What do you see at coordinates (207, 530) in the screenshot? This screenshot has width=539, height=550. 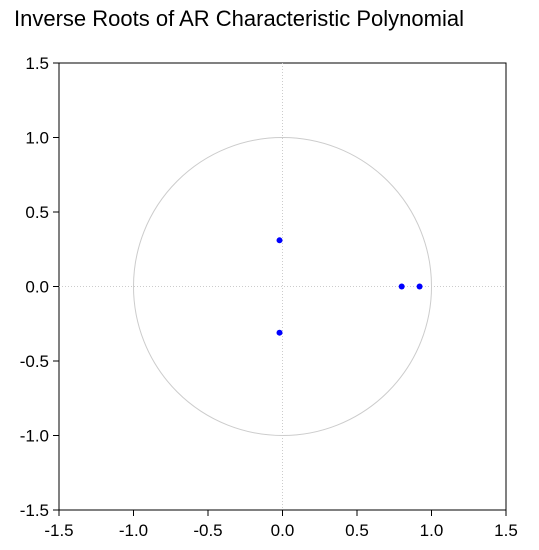 I see `x-tick-label: -0.5` at bounding box center [207, 530].